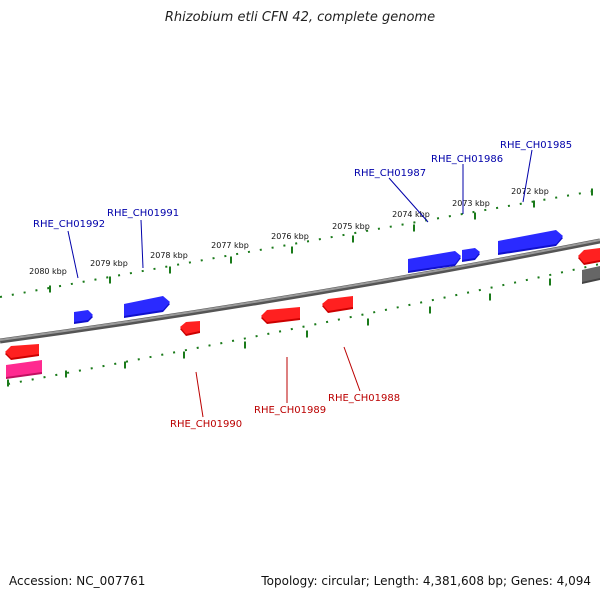 The height and width of the screenshot is (600, 600). I want to click on gene-label-forward: RHE_CH01991, so click(143, 213).